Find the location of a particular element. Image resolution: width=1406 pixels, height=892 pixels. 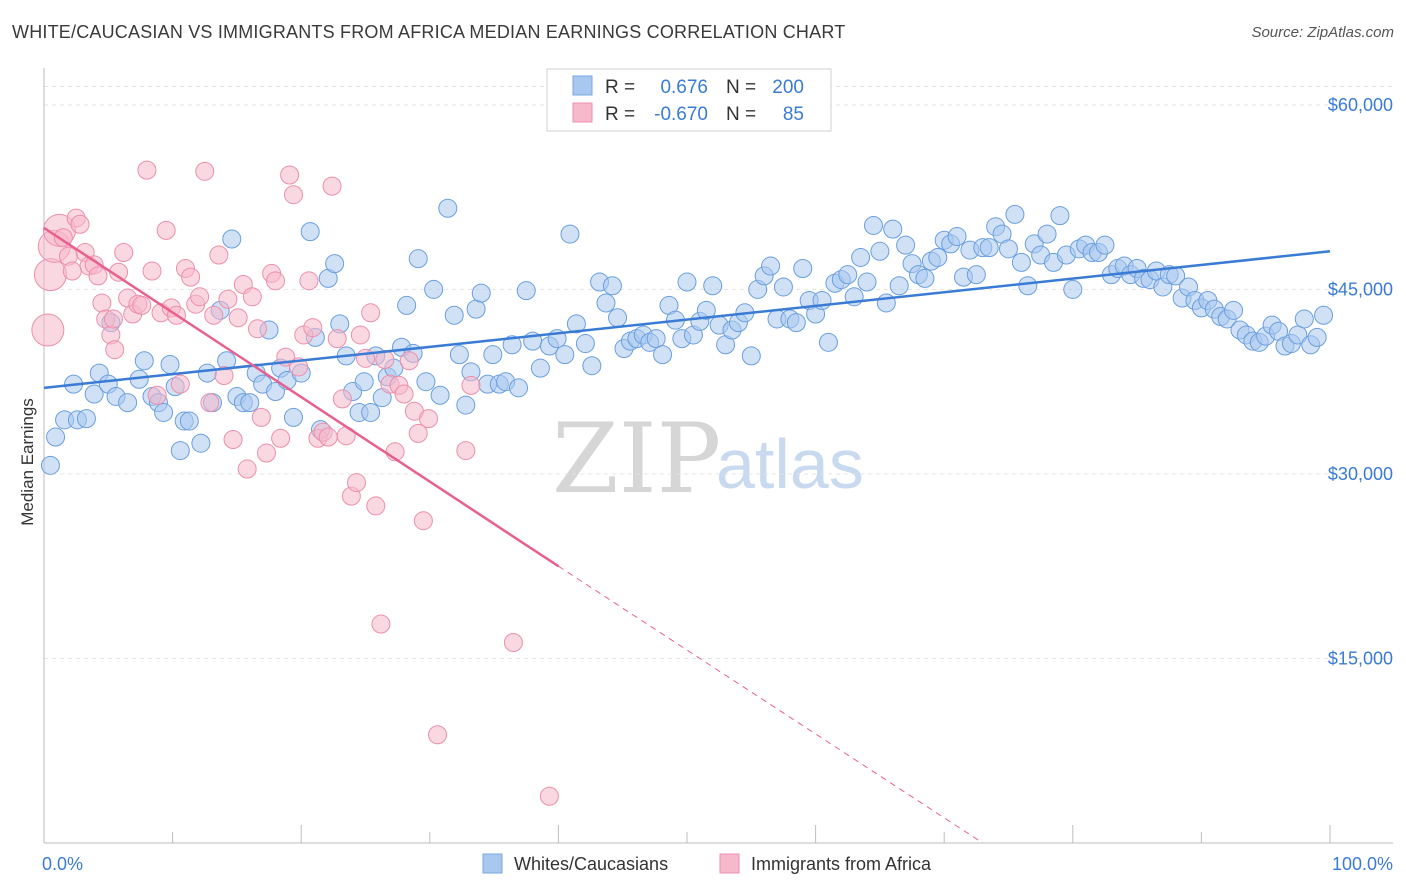

x-tick-label-start: 0.0% is located at coordinates (62, 864).